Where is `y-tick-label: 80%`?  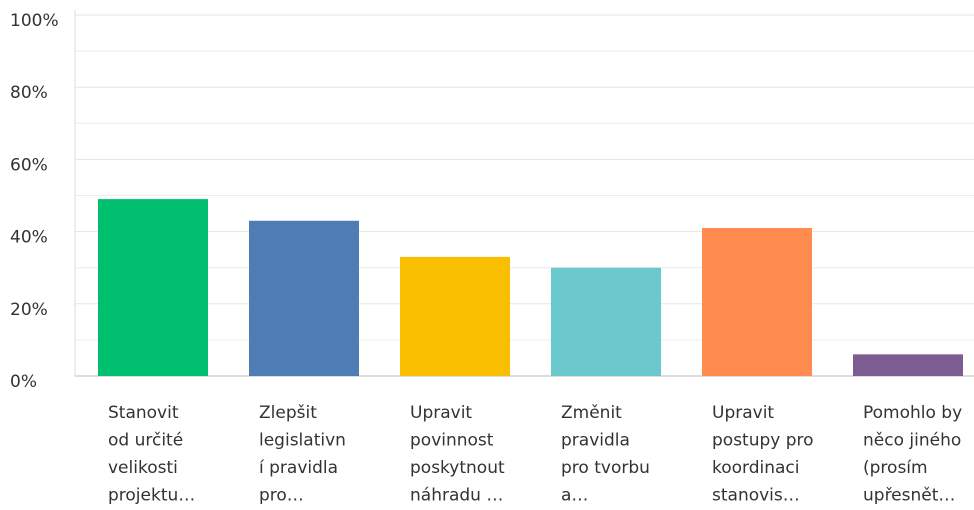 y-tick-label: 80% is located at coordinates (29, 93).